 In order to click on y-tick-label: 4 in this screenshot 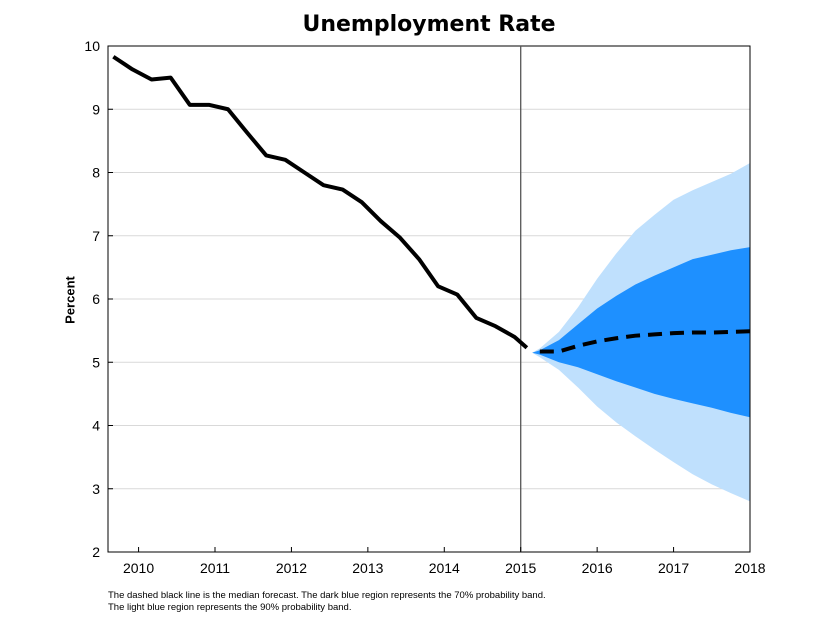, I will do `click(96, 426)`.